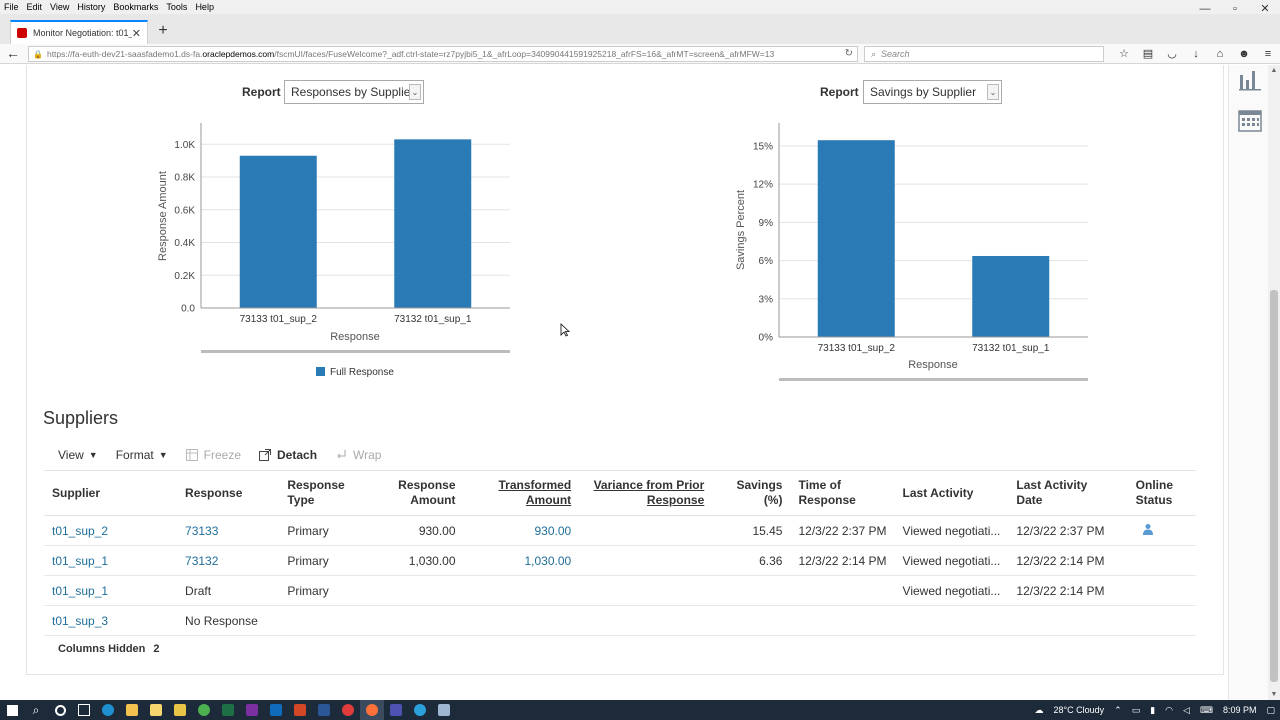  What do you see at coordinates (848, 53) in the screenshot?
I see `reload-icon: ↻` at bounding box center [848, 53].